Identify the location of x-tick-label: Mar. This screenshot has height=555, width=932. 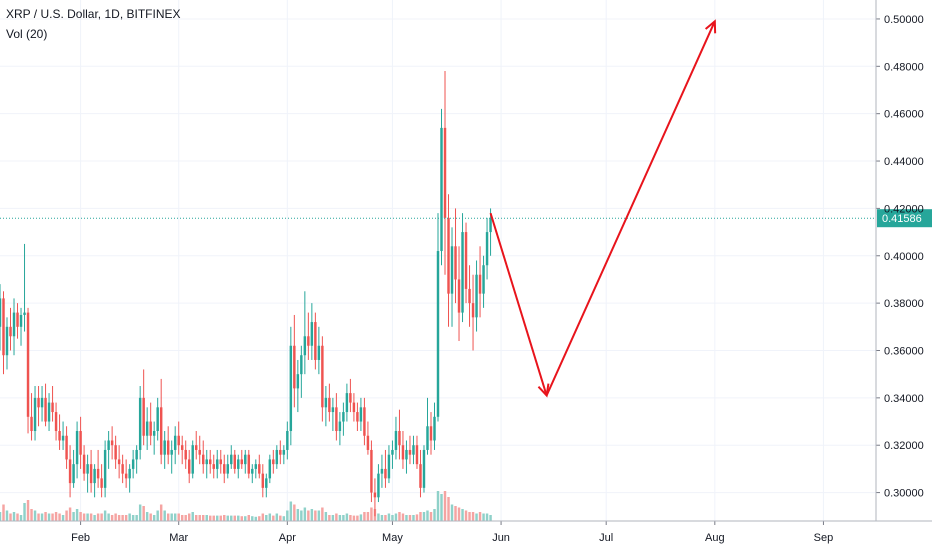
(178, 538).